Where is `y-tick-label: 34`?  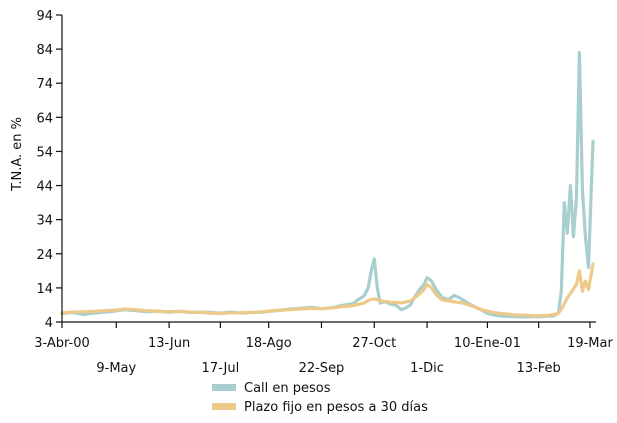 y-tick-label: 34 is located at coordinates (44, 221).